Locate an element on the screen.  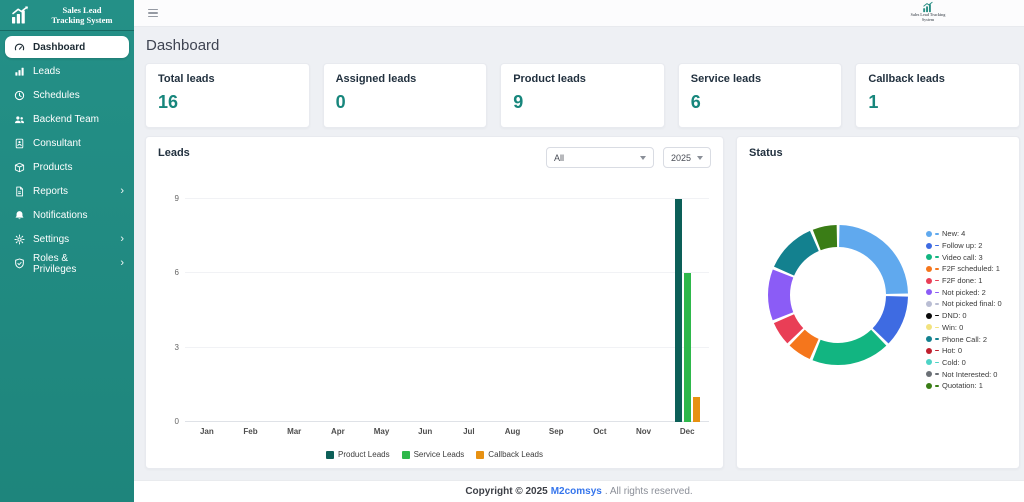
gridline is located at coordinates (447, 421).